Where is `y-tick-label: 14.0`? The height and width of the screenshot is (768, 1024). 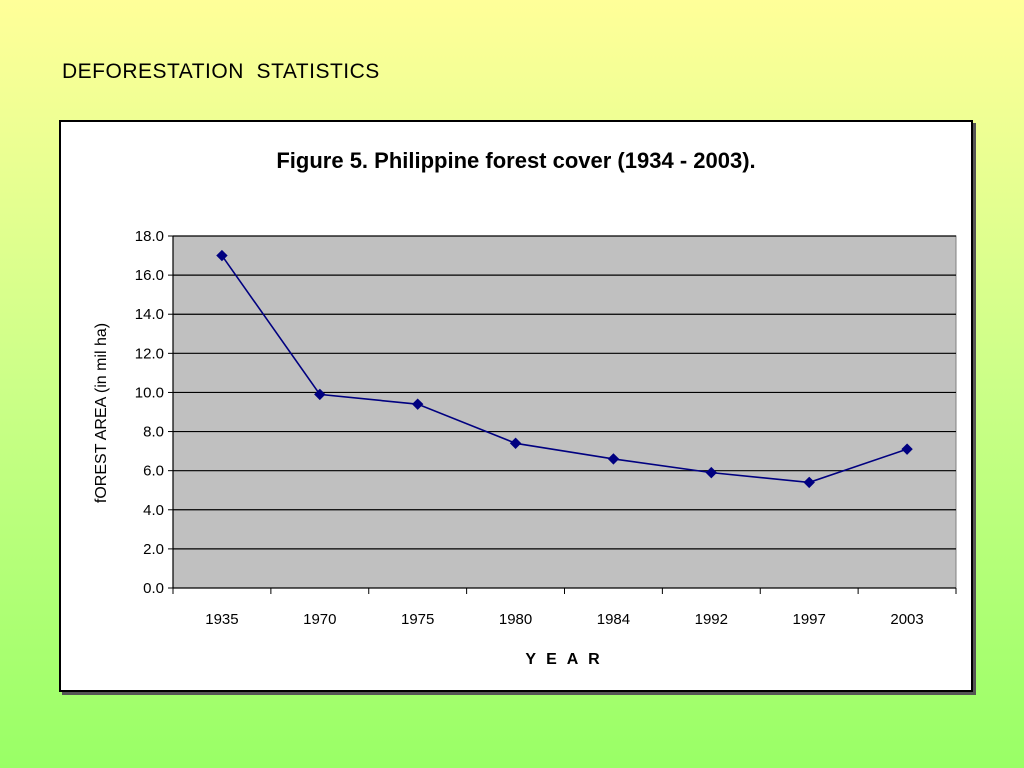
y-tick-label: 14.0 is located at coordinates (149, 314).